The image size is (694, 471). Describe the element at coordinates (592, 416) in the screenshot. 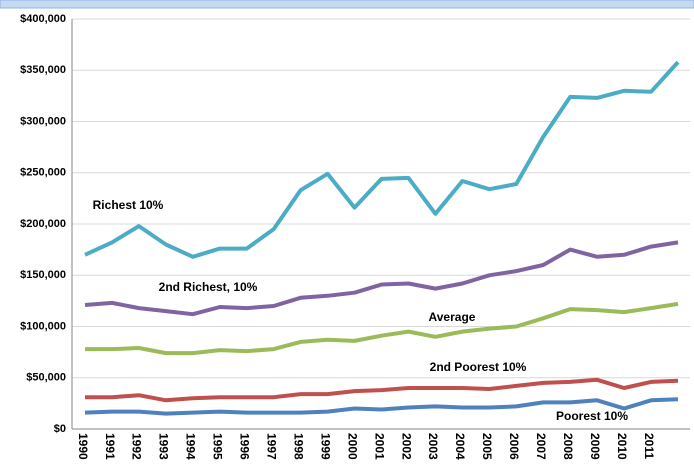

I see `series-label: Poorest 10%` at that location.